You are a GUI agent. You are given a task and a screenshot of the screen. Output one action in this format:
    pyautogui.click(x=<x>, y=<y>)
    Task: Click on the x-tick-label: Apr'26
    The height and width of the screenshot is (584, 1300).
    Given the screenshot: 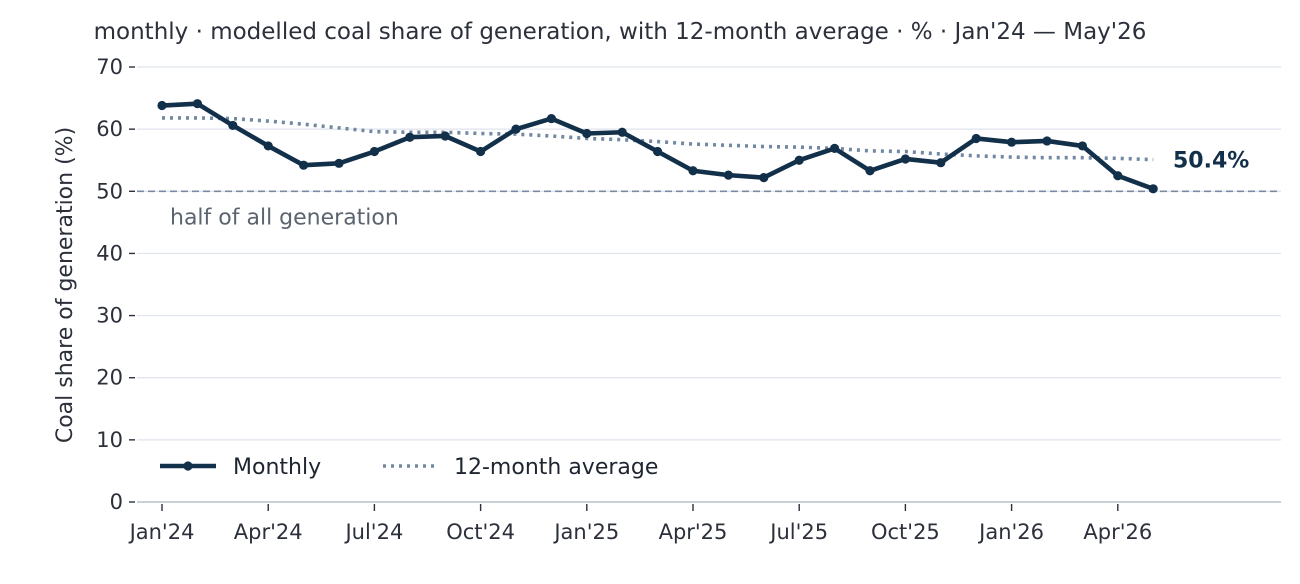 What is the action you would take?
    pyautogui.click(x=1117, y=532)
    